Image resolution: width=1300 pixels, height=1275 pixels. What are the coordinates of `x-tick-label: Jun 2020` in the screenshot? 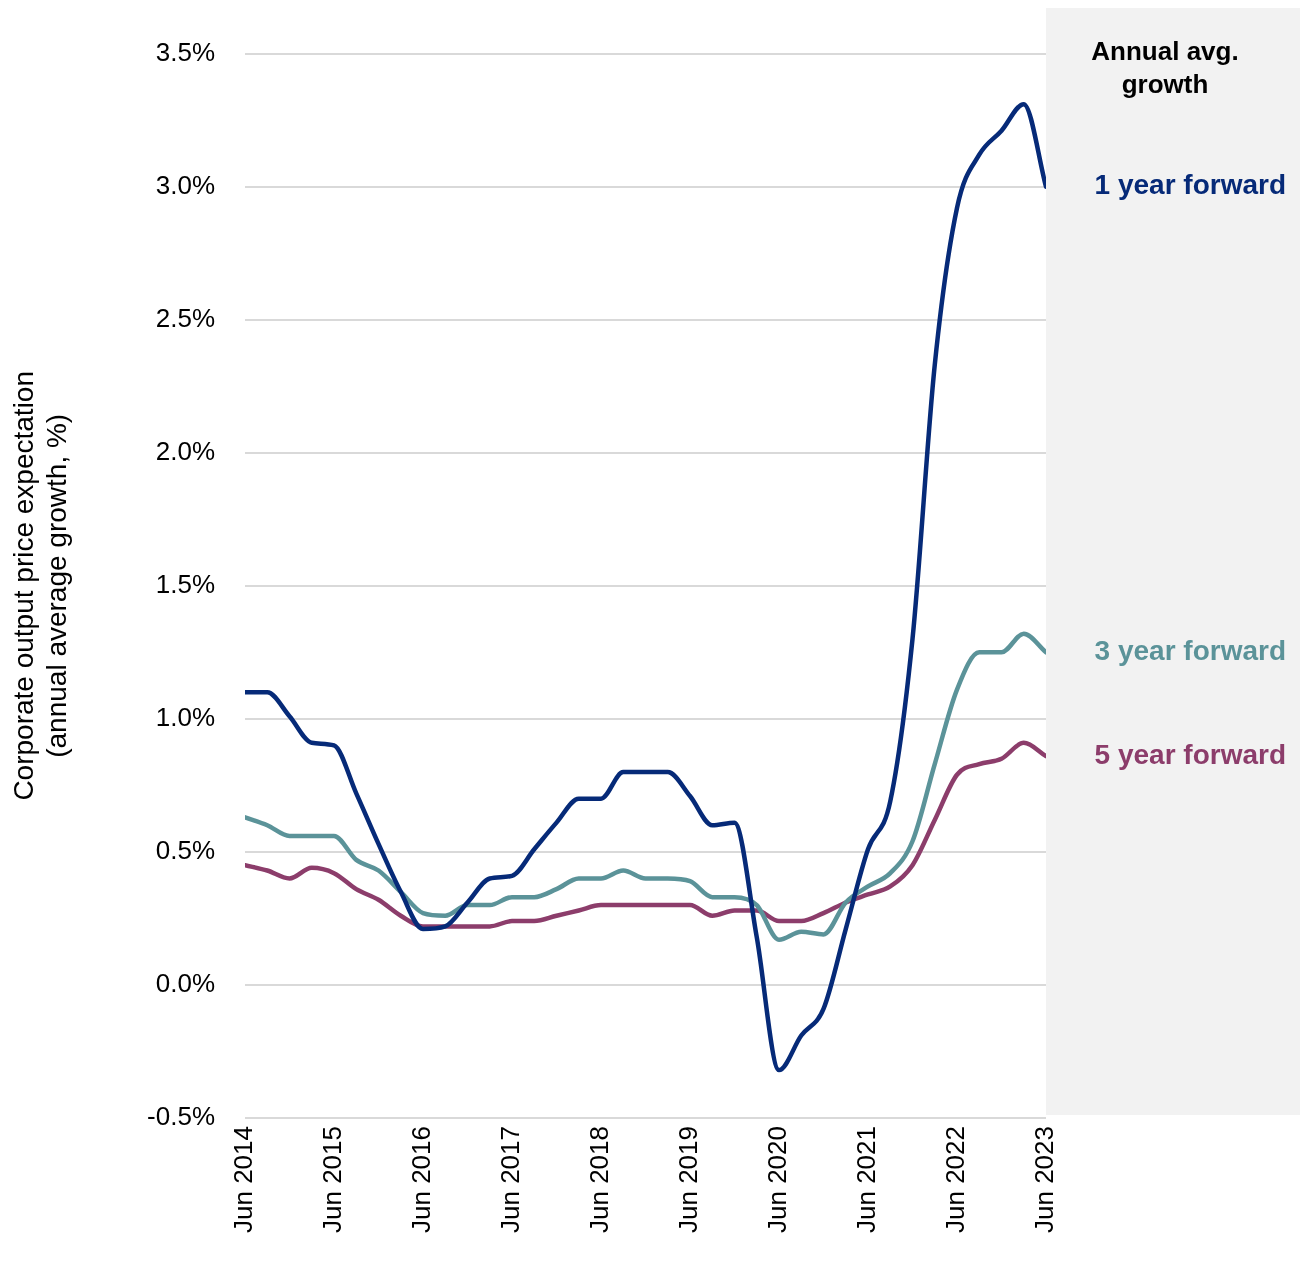 It's located at (777, 1179).